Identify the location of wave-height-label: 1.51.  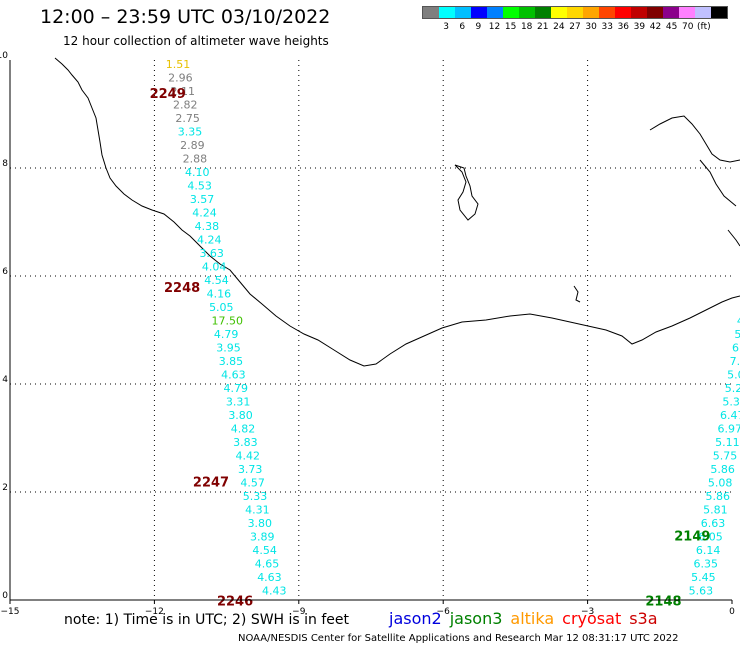
(178, 64).